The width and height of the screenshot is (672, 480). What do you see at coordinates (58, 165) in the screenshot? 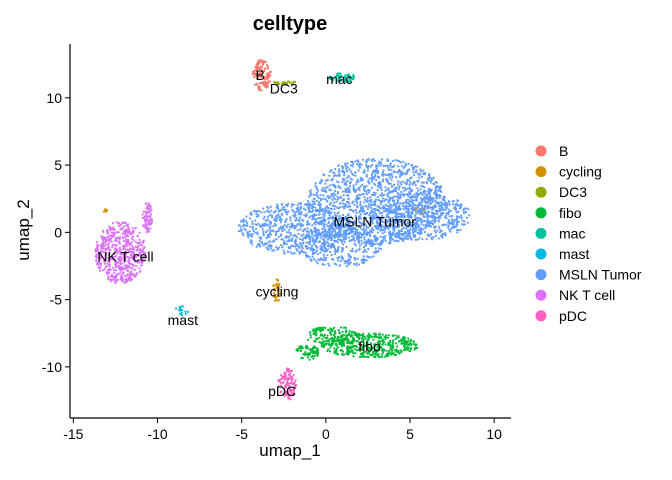
I see `y-tick-label: 5` at bounding box center [58, 165].